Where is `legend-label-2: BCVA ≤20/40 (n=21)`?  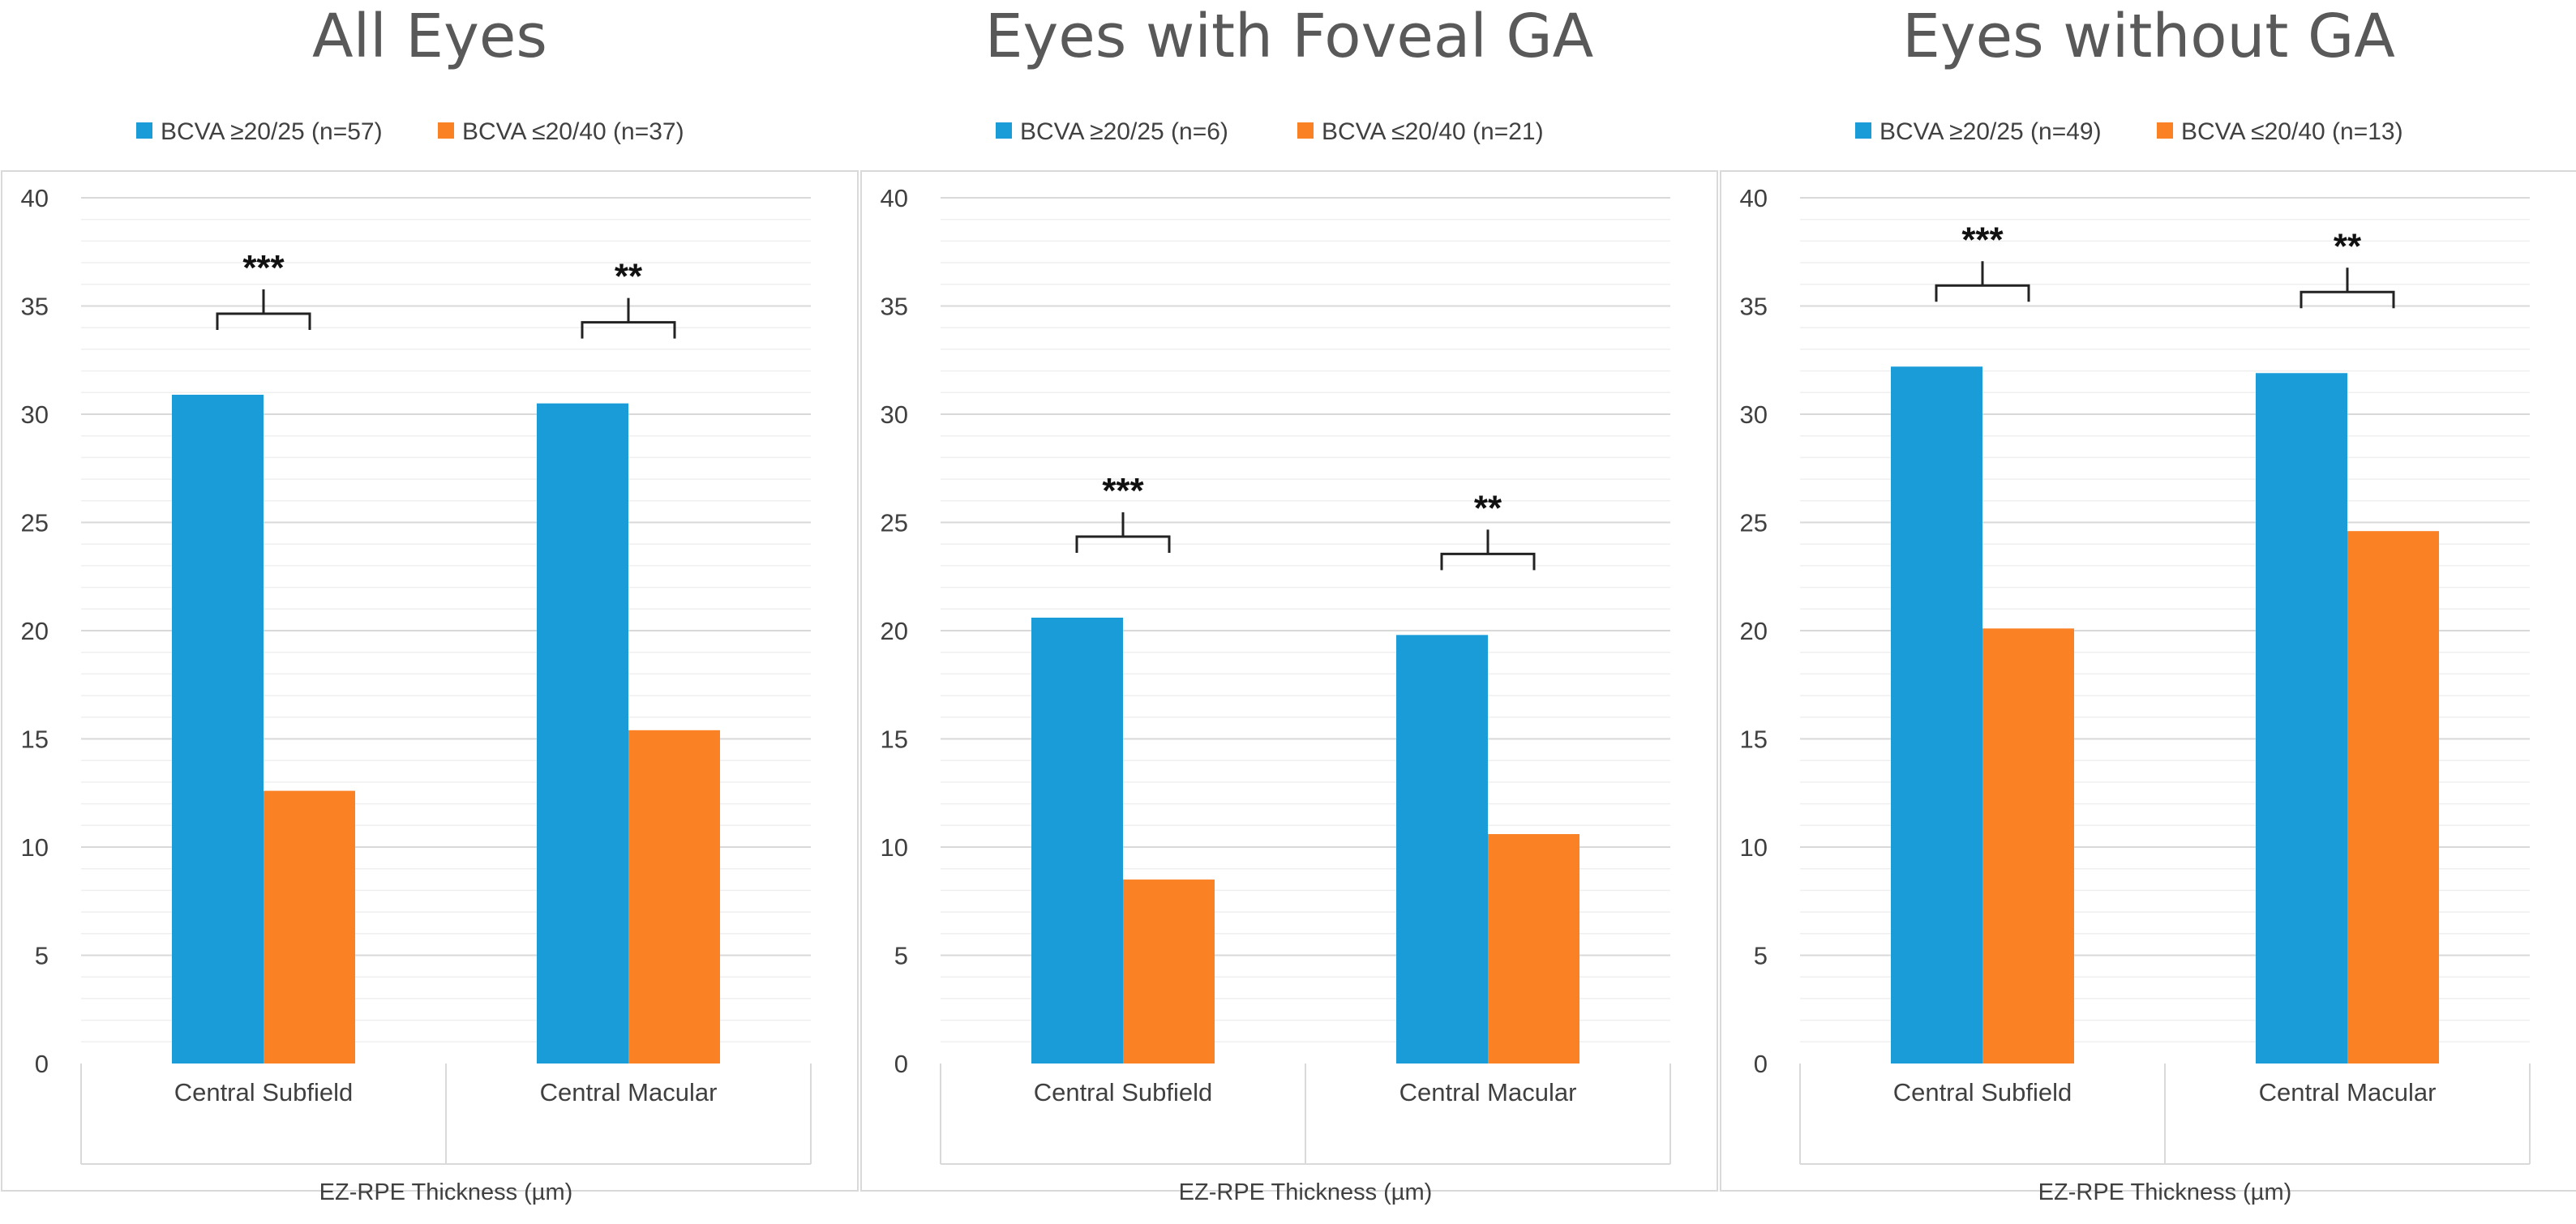
legend-label-2: BCVA ≤20/40 (n=21) is located at coordinates (1433, 131).